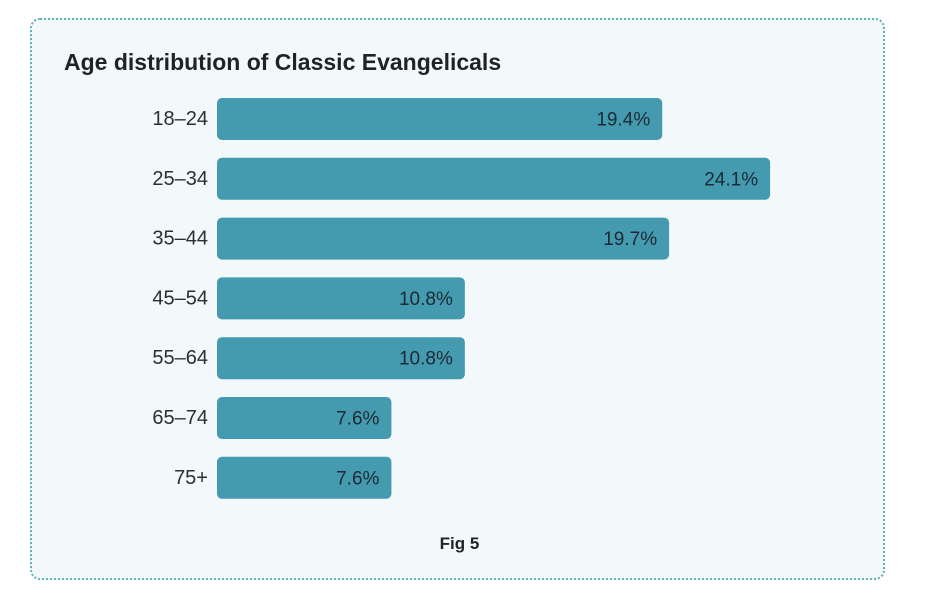 The height and width of the screenshot is (601, 925). I want to click on value-label-25-34: 24.1%, so click(731, 179).